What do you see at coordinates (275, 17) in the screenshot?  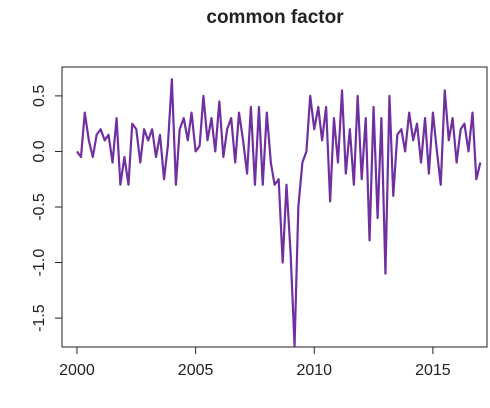 I see `chart-title: common factor` at bounding box center [275, 17].